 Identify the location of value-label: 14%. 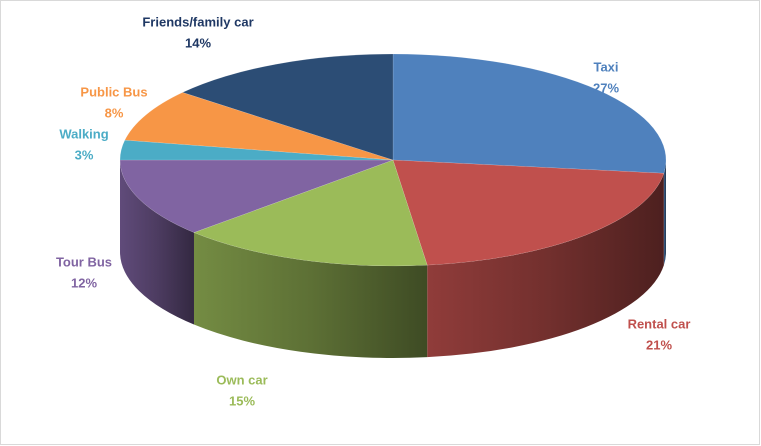
(198, 42).